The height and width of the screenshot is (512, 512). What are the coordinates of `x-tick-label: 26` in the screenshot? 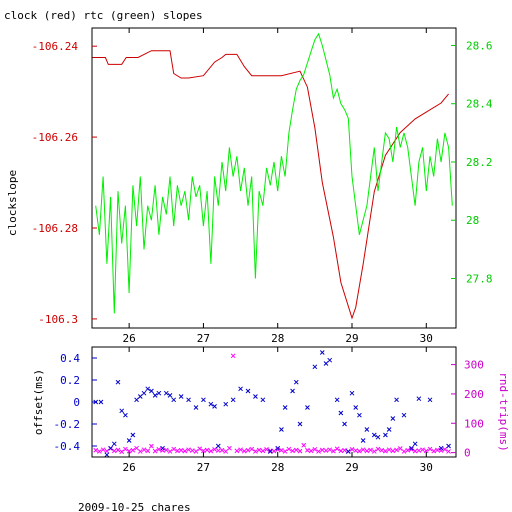 It's located at (129, 338).